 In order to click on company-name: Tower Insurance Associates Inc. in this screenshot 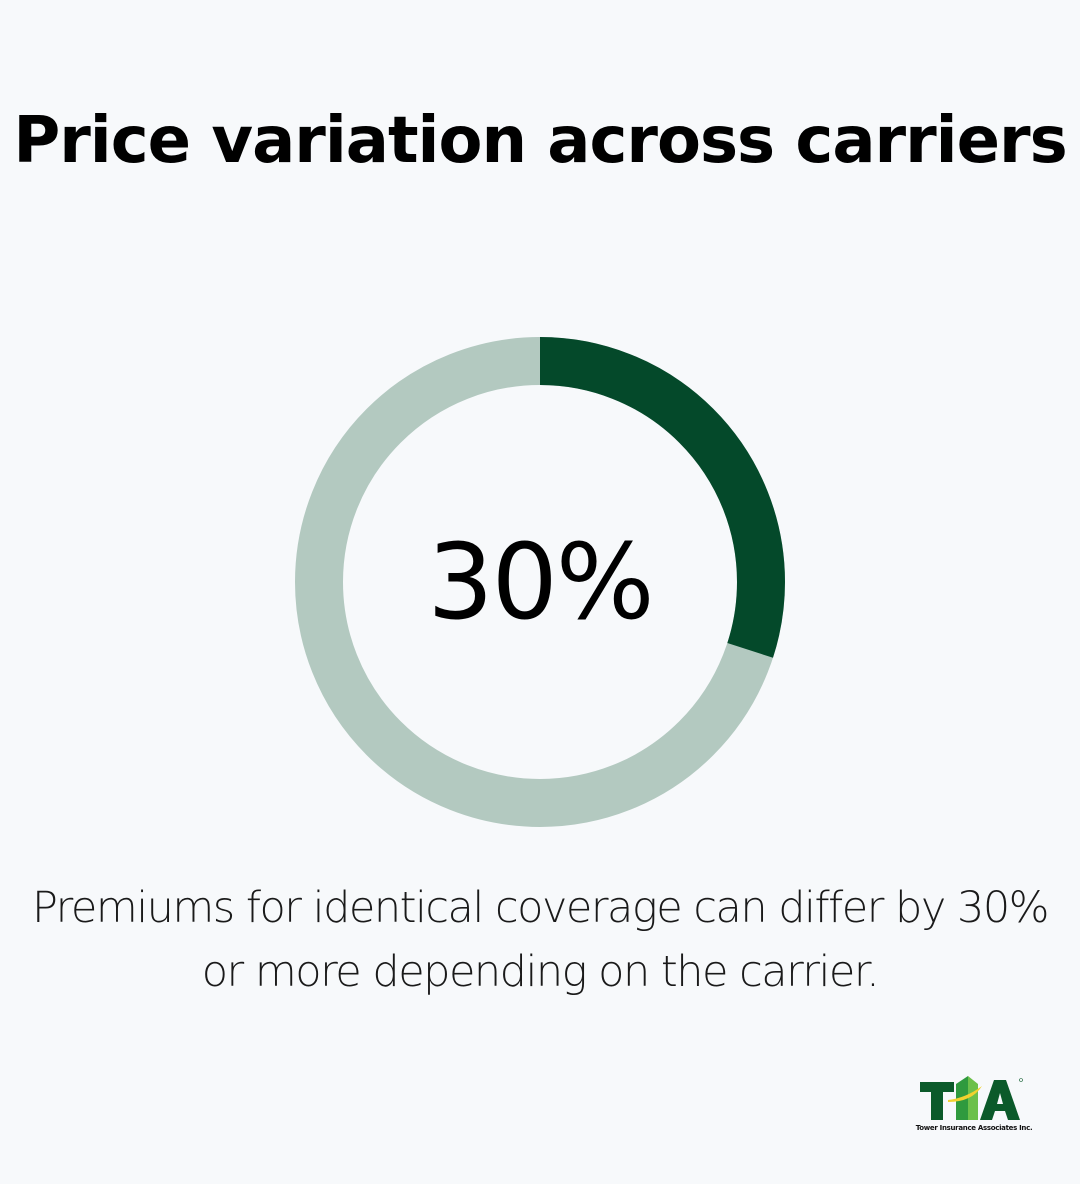, I will do `click(974, 1128)`.